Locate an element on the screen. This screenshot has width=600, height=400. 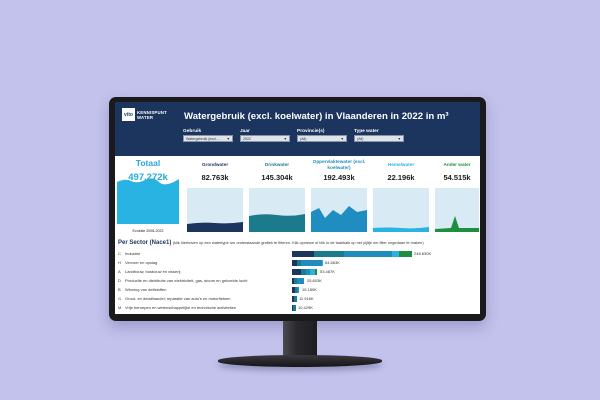
vito-logo: vito KENNISPUNT WATER is located at coordinates (144, 114).